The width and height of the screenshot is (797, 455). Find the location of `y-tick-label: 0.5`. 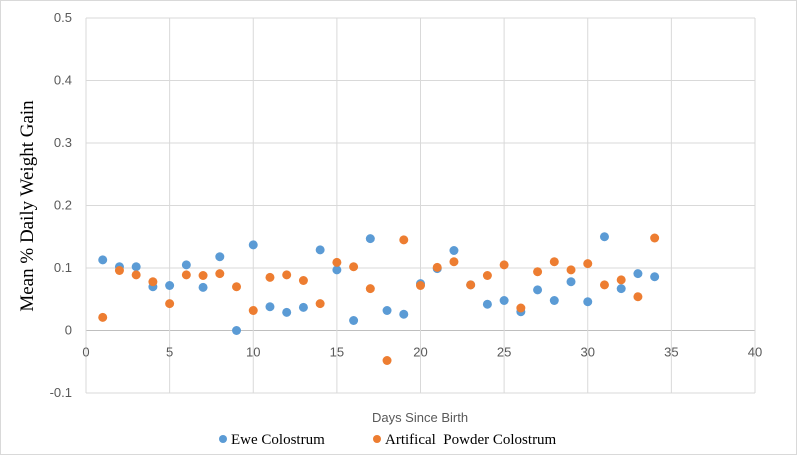

y-tick-label: 0.5 is located at coordinates (63, 17).